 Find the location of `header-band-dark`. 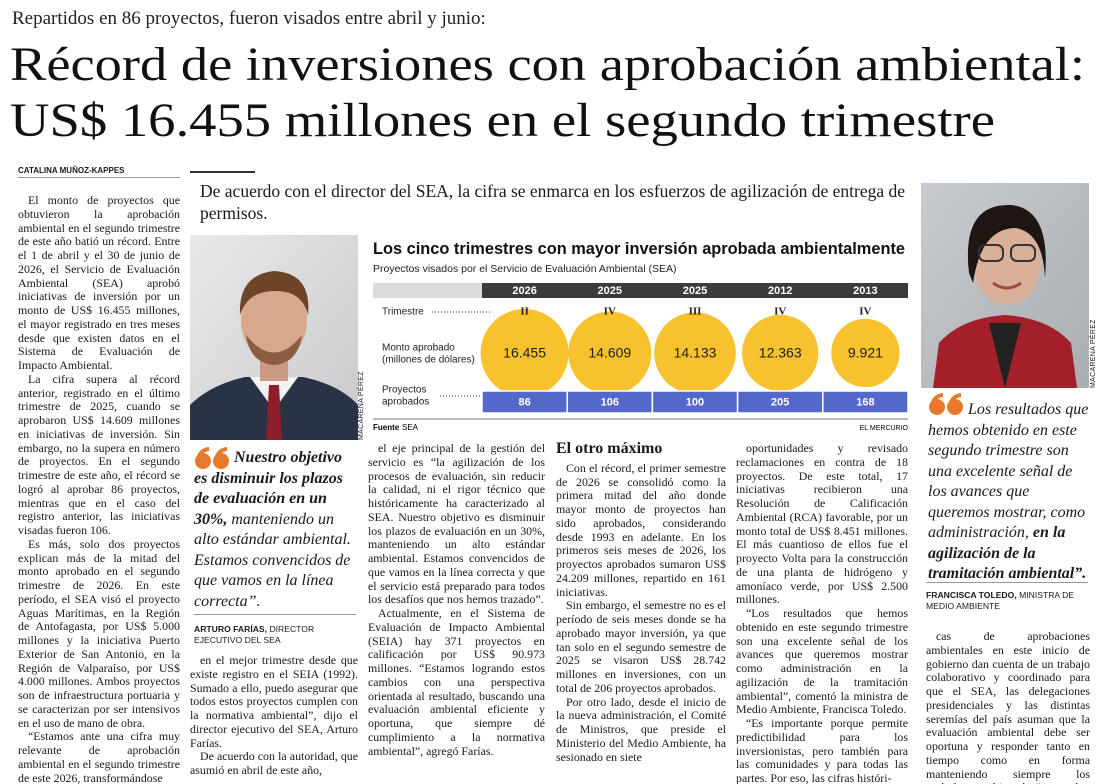

header-band-dark is located at coordinates (695, 290).